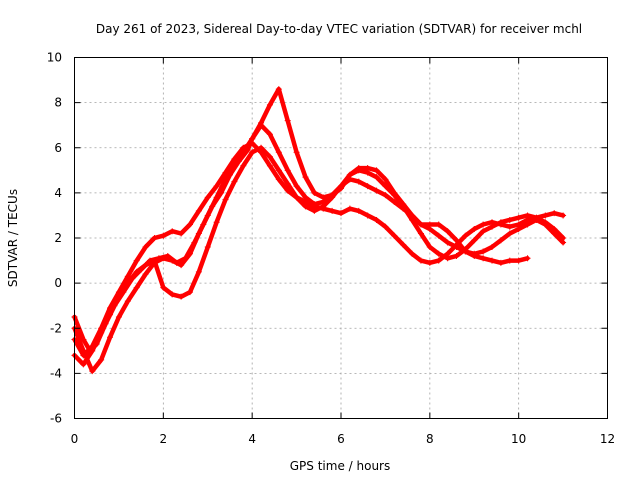 The height and width of the screenshot is (480, 640). I want to click on y-tick-label: -4, so click(56, 373).